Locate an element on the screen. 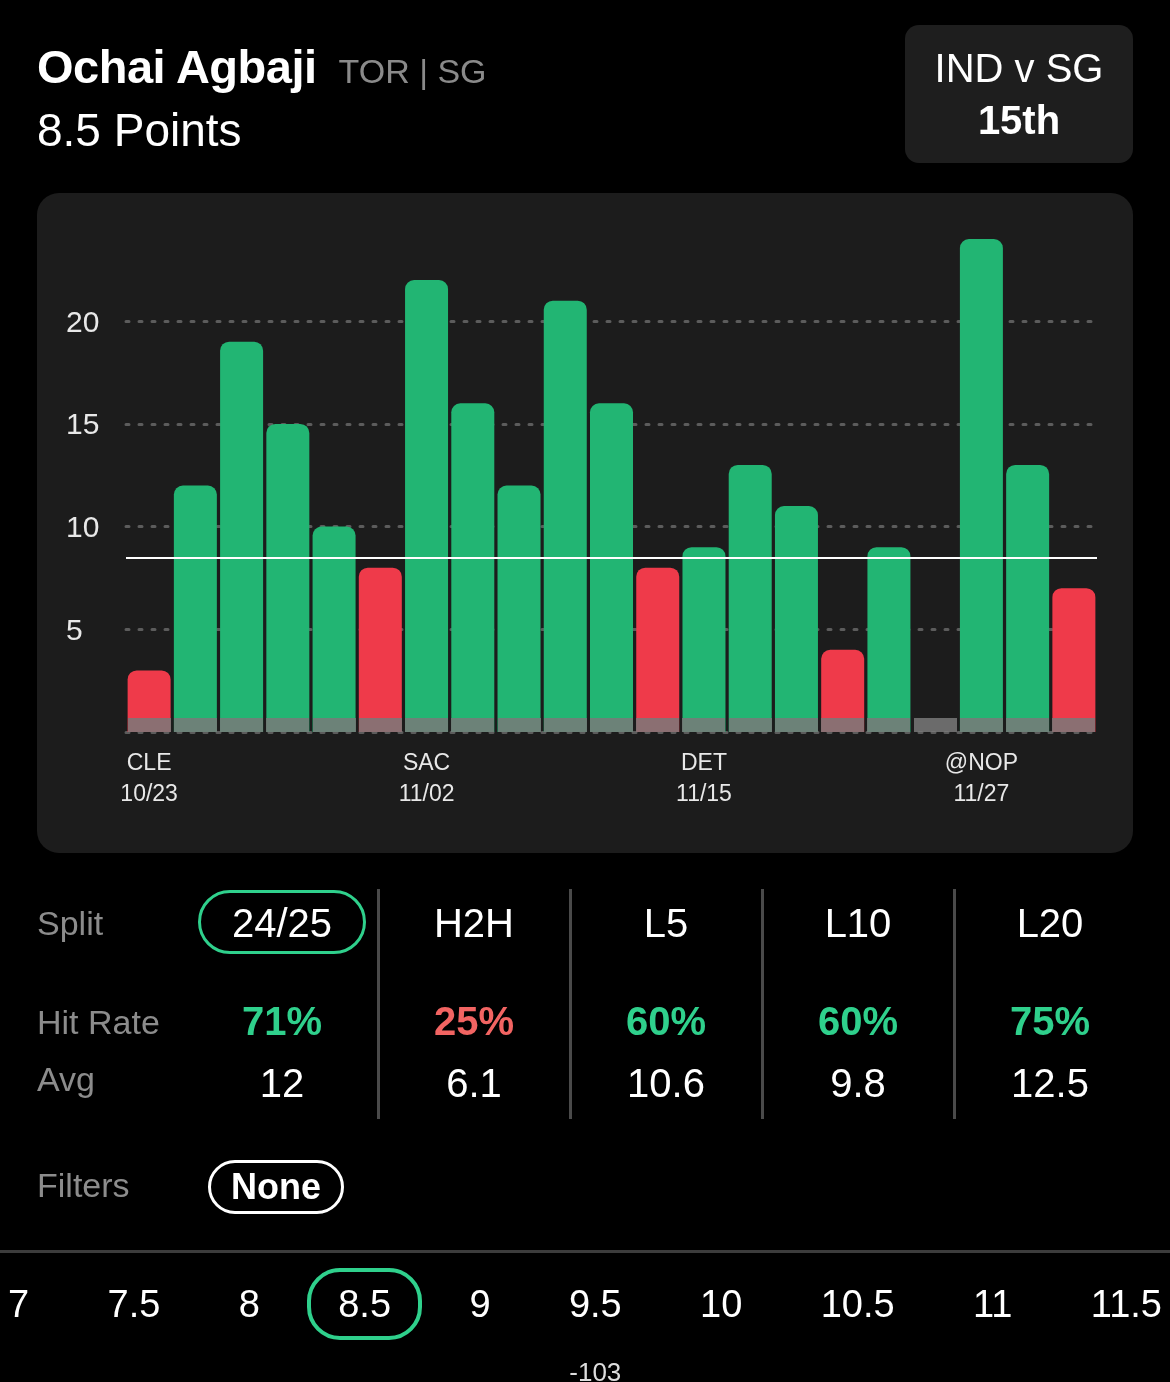 Image resolution: width=1170 pixels, height=1382 pixels. text: 11 is located at coordinates (993, 1304).